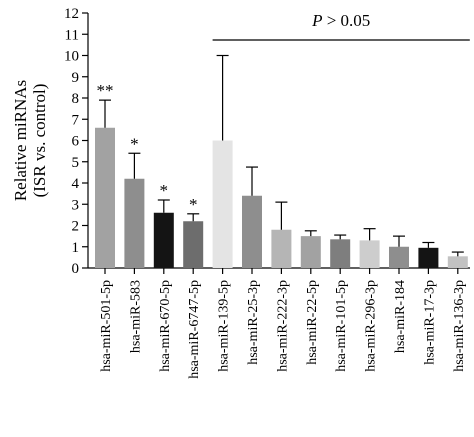 The width and height of the screenshot is (474, 437). Describe the element at coordinates (371, 326) in the screenshot. I see `category-label: hsa-miR-296-3p` at that location.